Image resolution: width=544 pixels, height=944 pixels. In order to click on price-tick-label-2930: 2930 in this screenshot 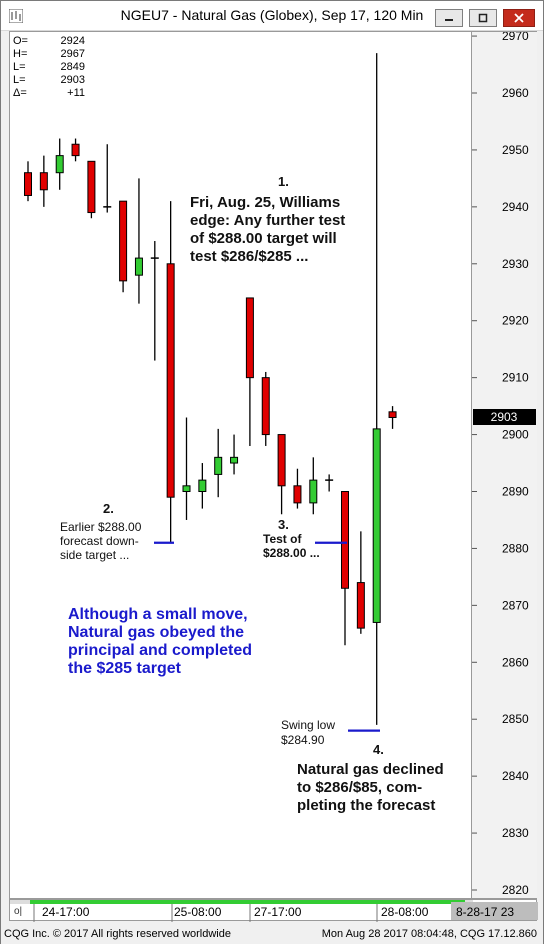, I will do `click(515, 264)`.